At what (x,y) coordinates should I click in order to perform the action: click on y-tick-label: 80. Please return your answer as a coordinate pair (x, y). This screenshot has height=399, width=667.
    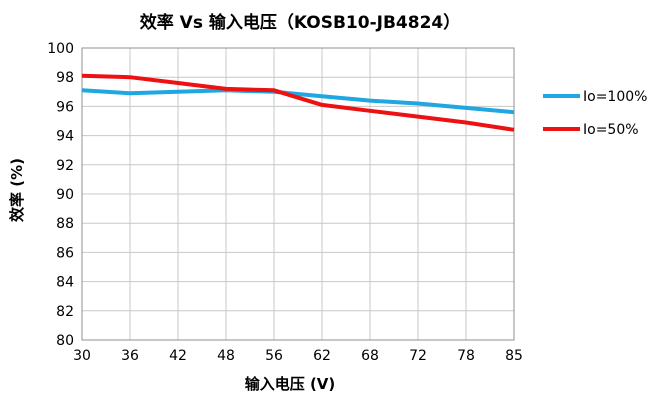
    Looking at the image, I should click on (65, 341).